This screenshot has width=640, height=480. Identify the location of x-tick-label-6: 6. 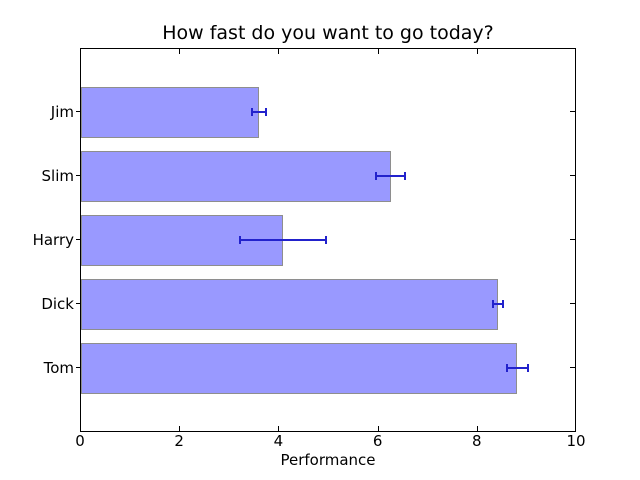
(377, 441).